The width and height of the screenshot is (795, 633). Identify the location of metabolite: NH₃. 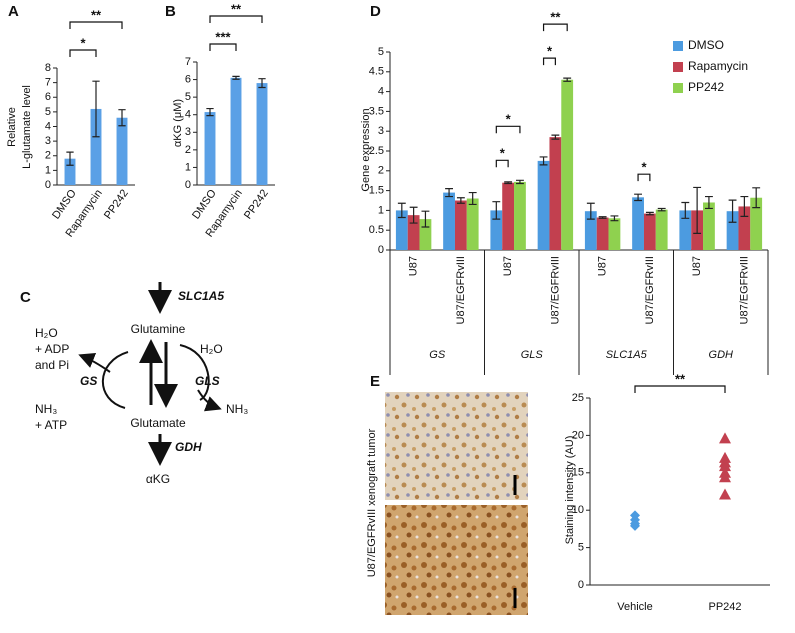
(237, 409).